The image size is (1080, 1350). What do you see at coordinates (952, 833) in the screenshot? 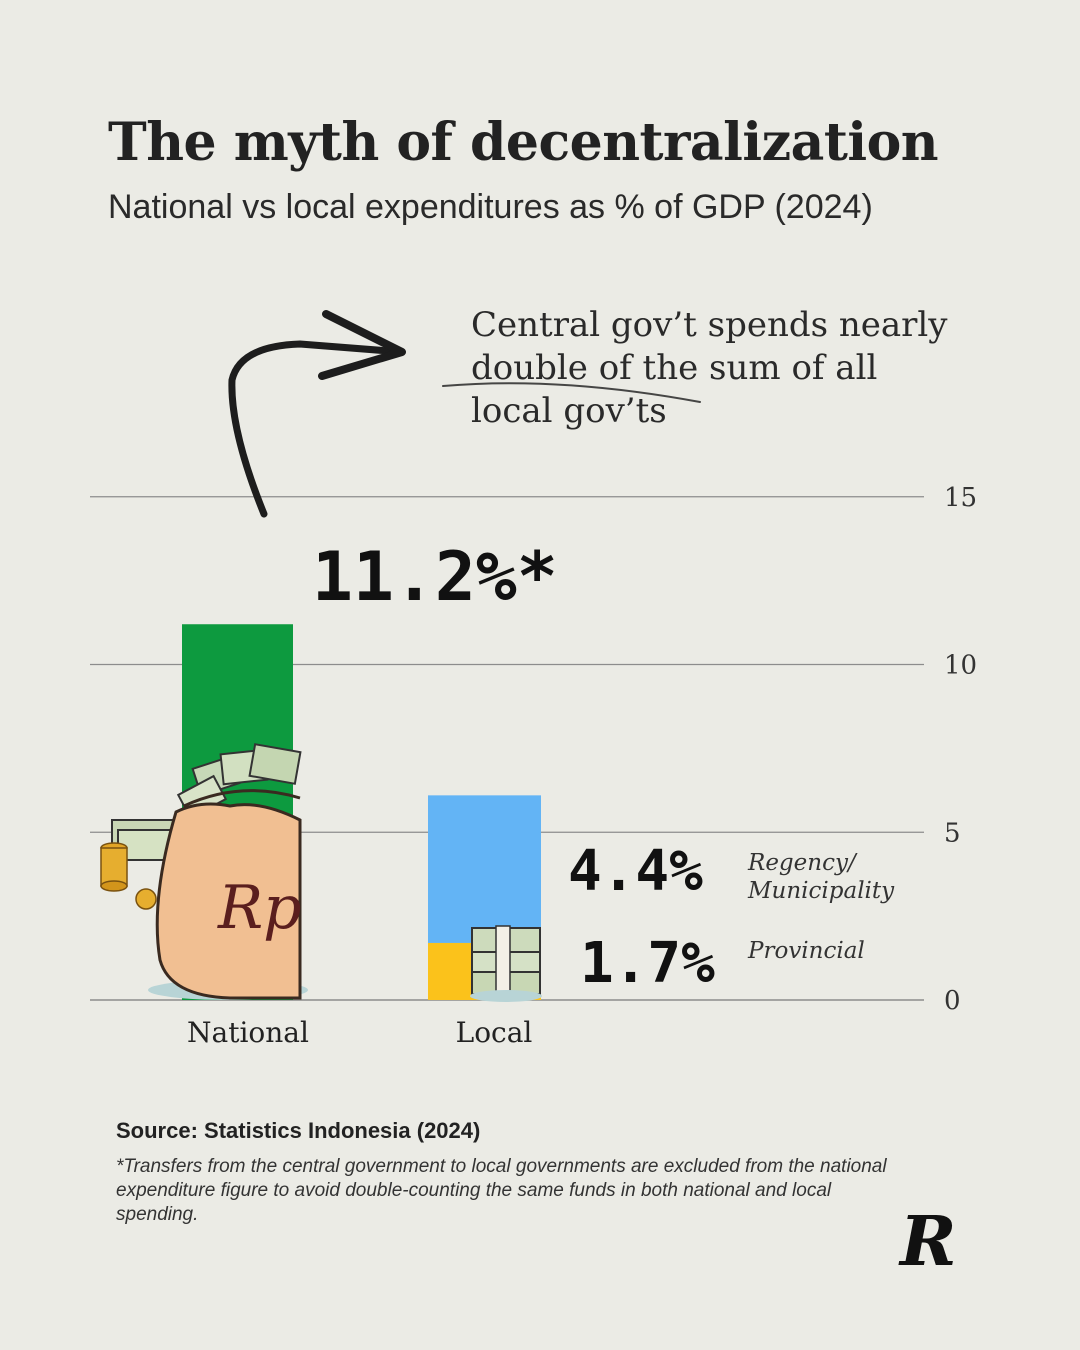
I see `y-tick-label-5: 5` at bounding box center [952, 833].